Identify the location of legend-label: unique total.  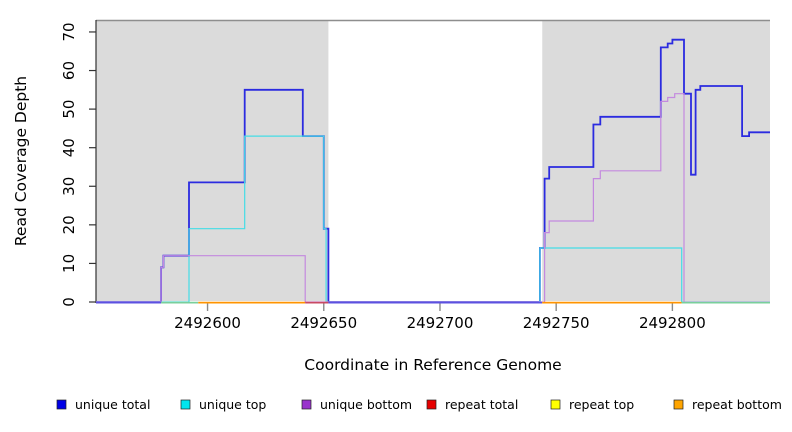
(112, 404).